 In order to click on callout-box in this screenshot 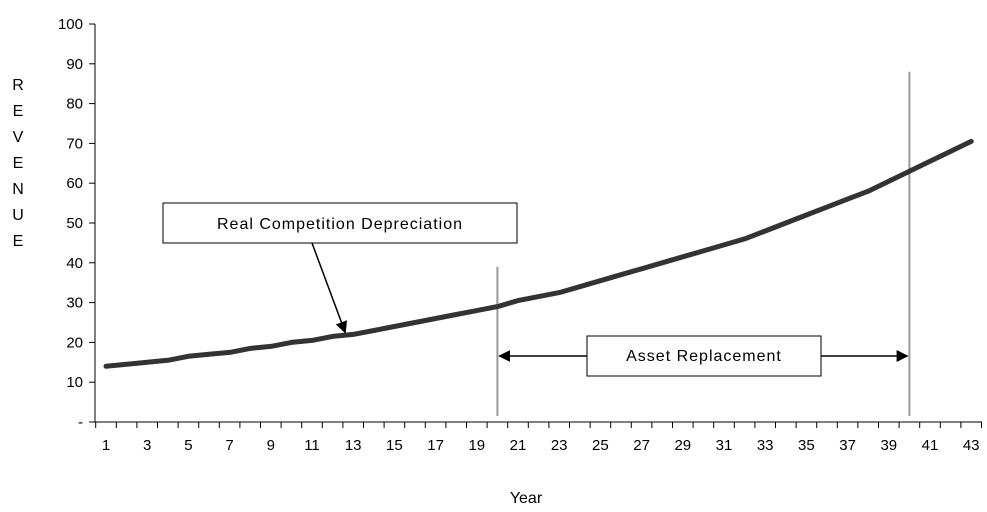, I will do `click(340, 223)`.